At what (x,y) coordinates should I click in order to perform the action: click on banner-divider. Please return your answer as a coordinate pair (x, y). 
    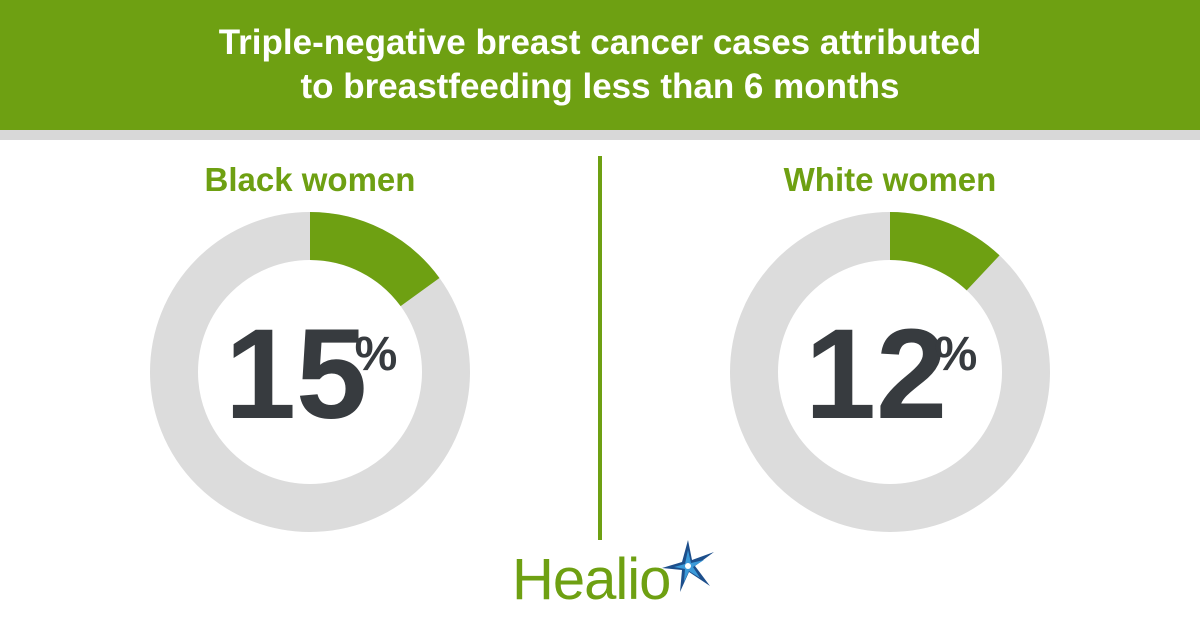
    Looking at the image, I should click on (600, 135).